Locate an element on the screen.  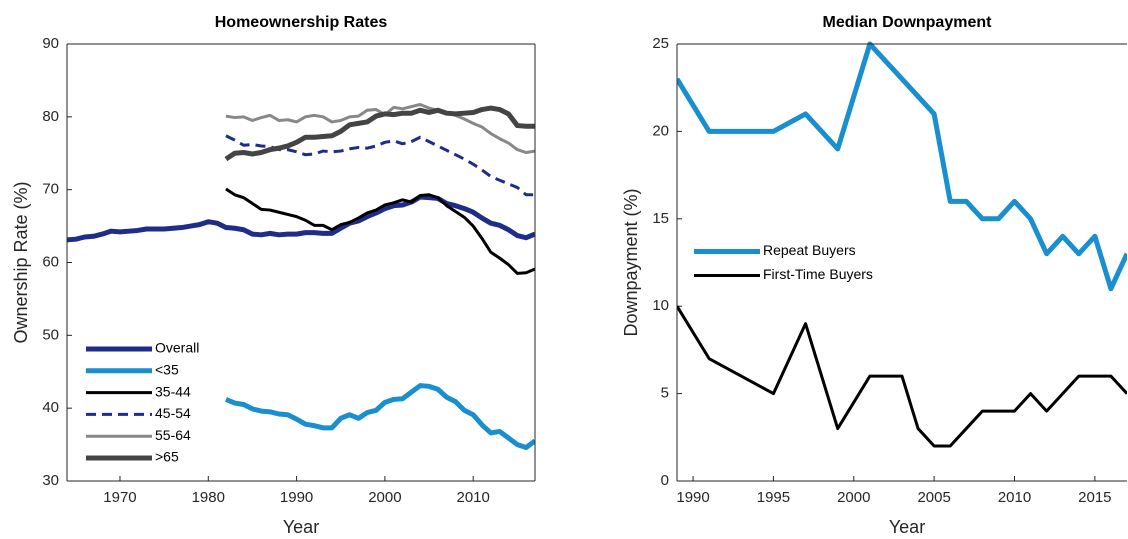
legend-label: Overall is located at coordinates (177, 348).